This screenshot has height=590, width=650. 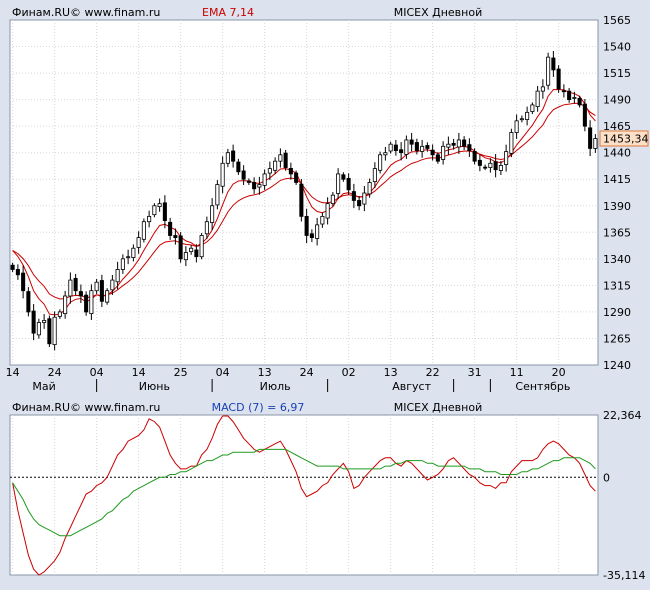 I want to click on month-label: Июнь, so click(x=154, y=386).